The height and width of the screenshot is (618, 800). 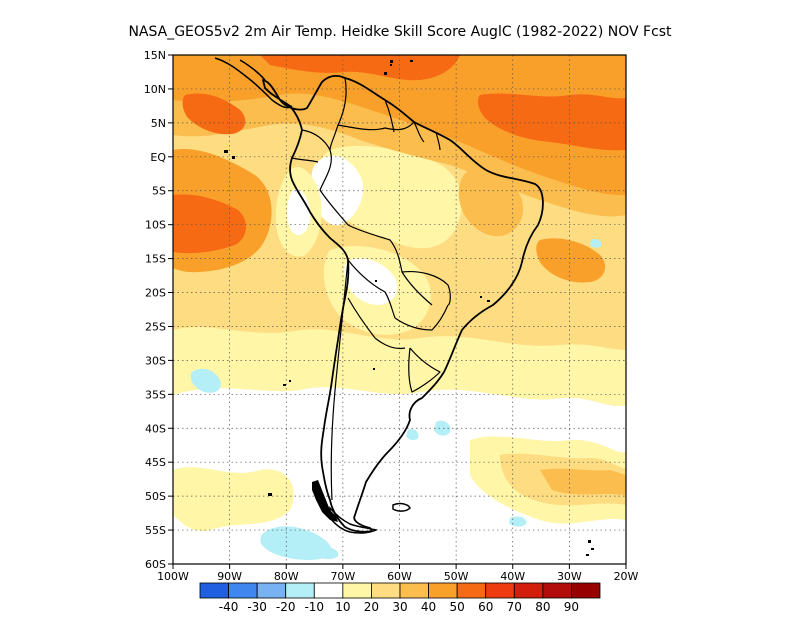 What do you see at coordinates (491, 202) in the screenshot?
I see `shading-c30-eastbrazil` at bounding box center [491, 202].